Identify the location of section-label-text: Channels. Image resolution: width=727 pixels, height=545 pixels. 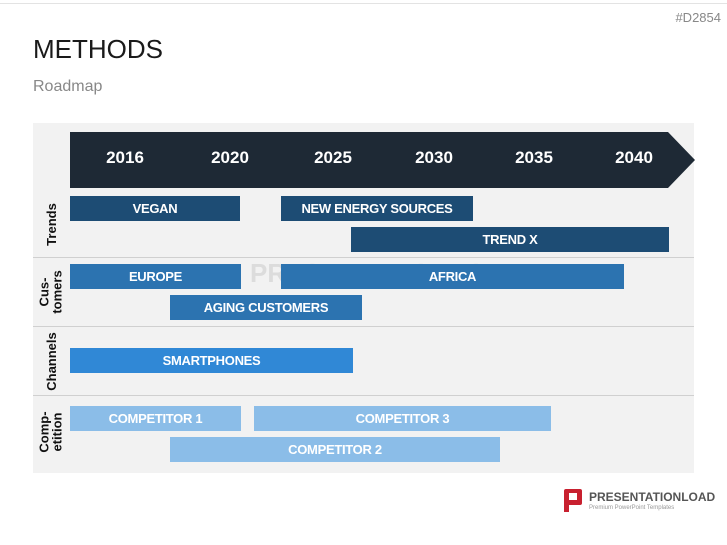
(51, 361).